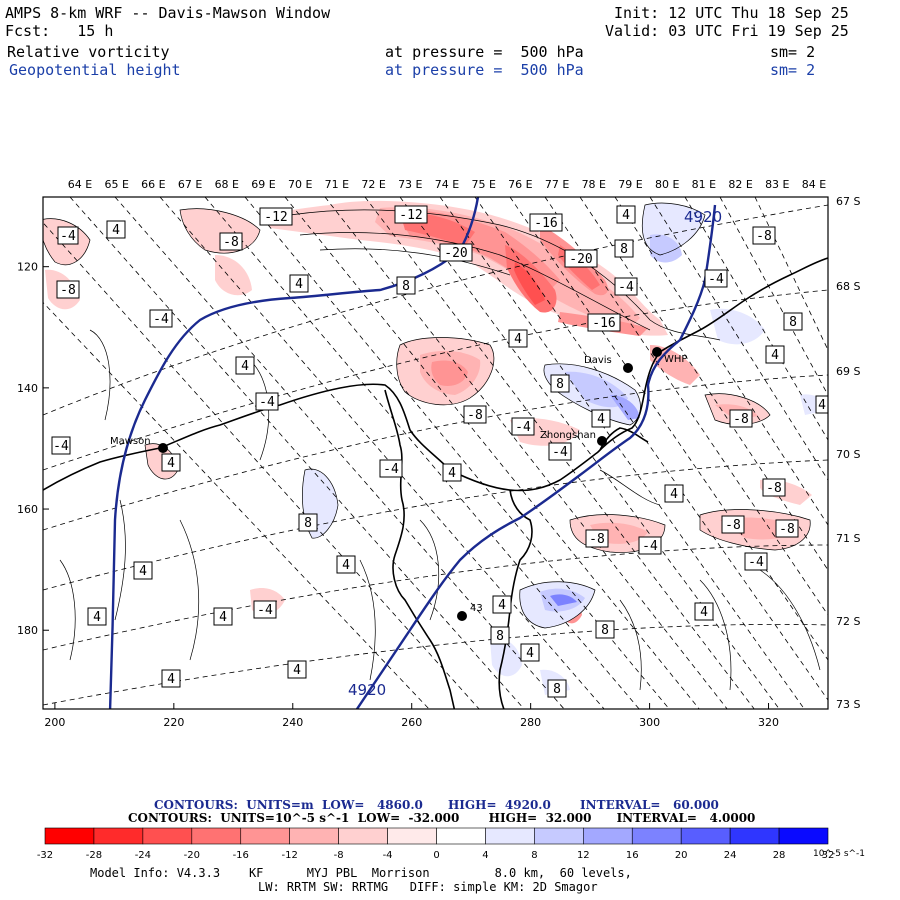  I want to click on longitude-label: 66 E, so click(153, 184).